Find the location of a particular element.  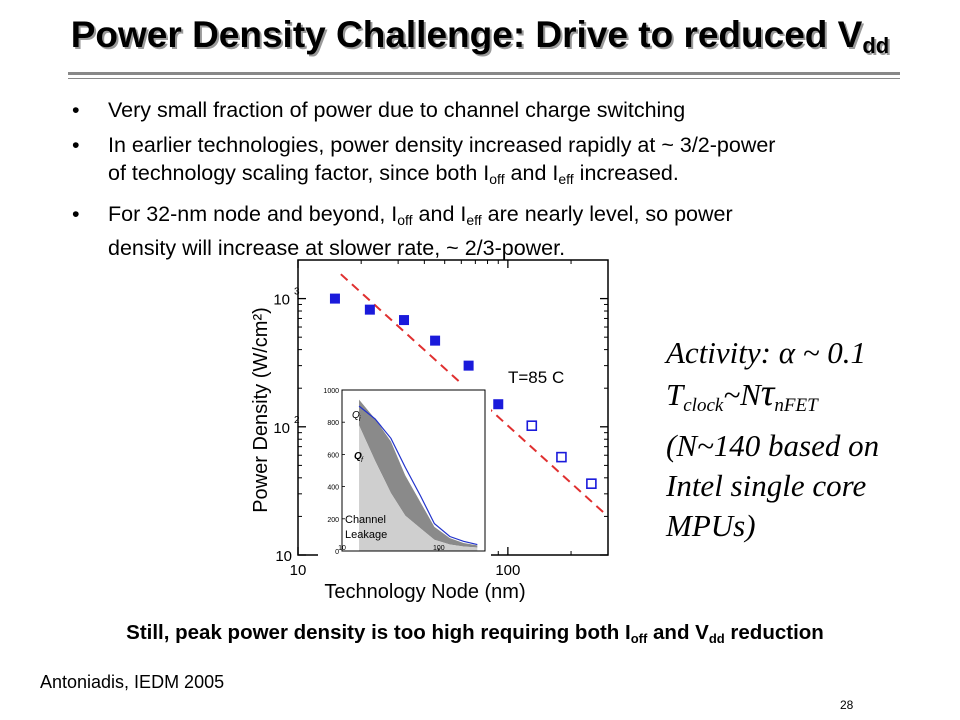

qf-label: Q is located at coordinates (358, 456).